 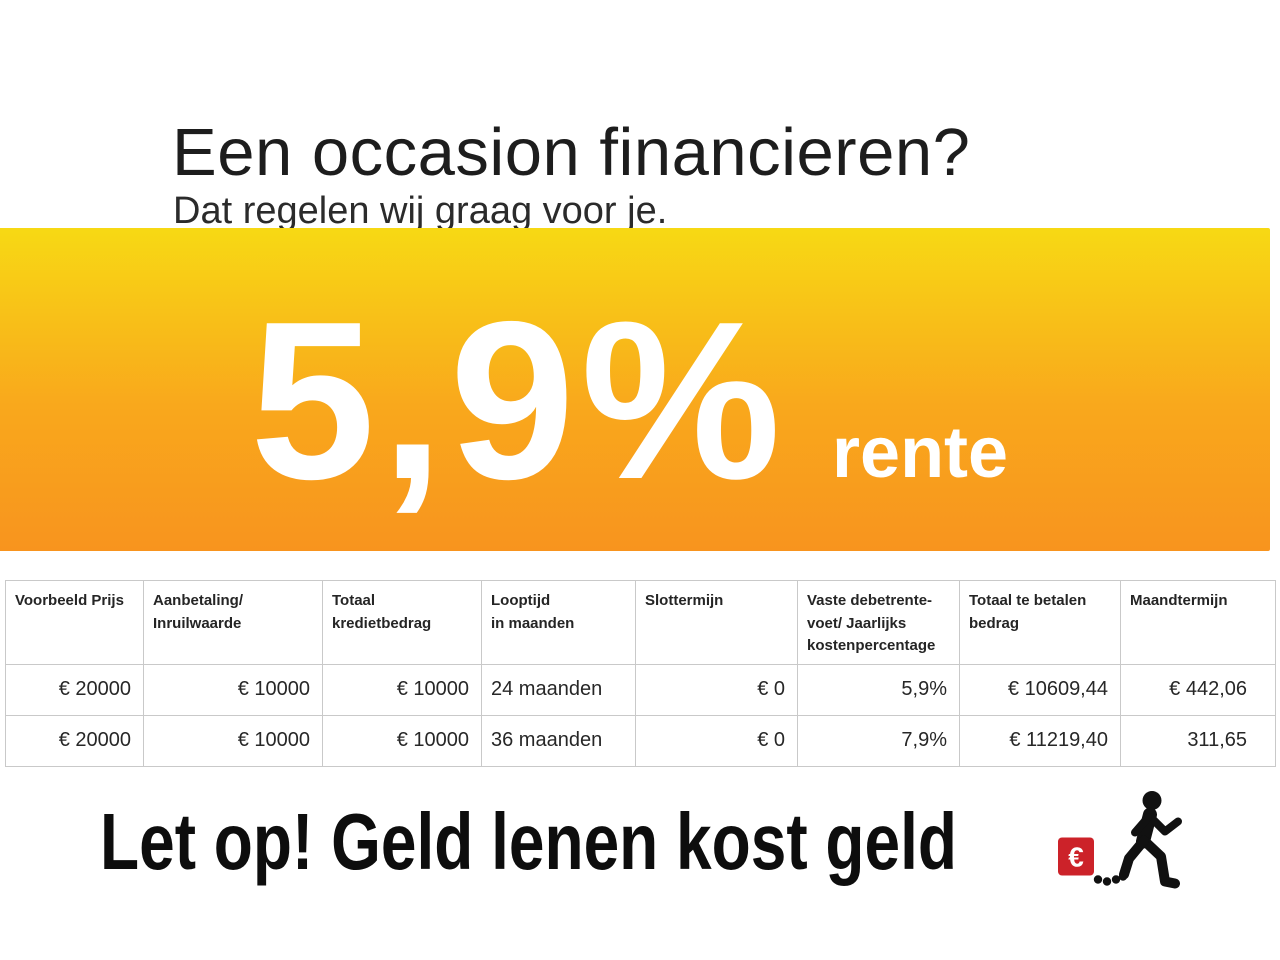 I want to click on col-header-kredietbedrag: Totaal kredietbedrag, so click(x=402, y=622).